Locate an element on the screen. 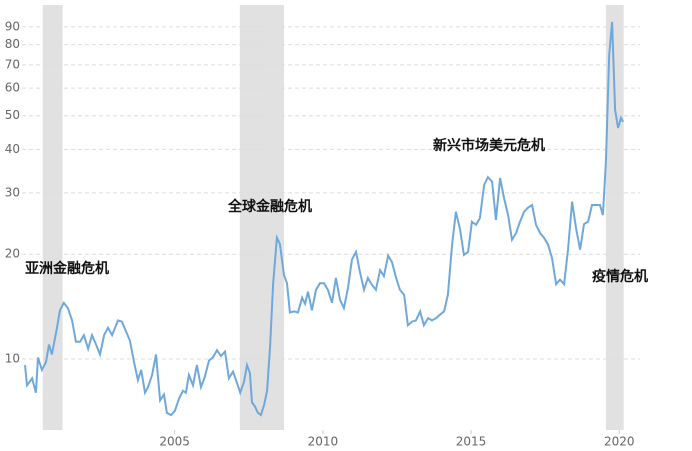 The height and width of the screenshot is (451, 692). x-tick-label: 2010 is located at coordinates (323, 442).